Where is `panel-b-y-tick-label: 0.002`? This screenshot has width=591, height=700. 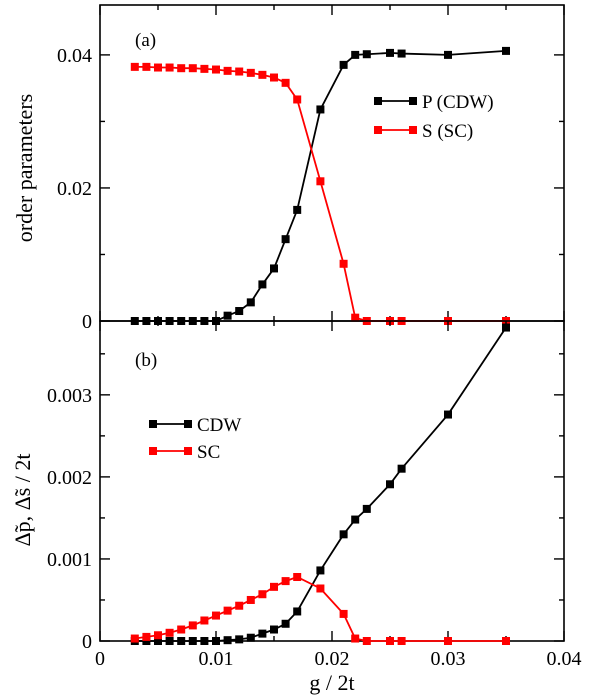 panel-b-y-tick-label: 0.002 is located at coordinates (69, 478).